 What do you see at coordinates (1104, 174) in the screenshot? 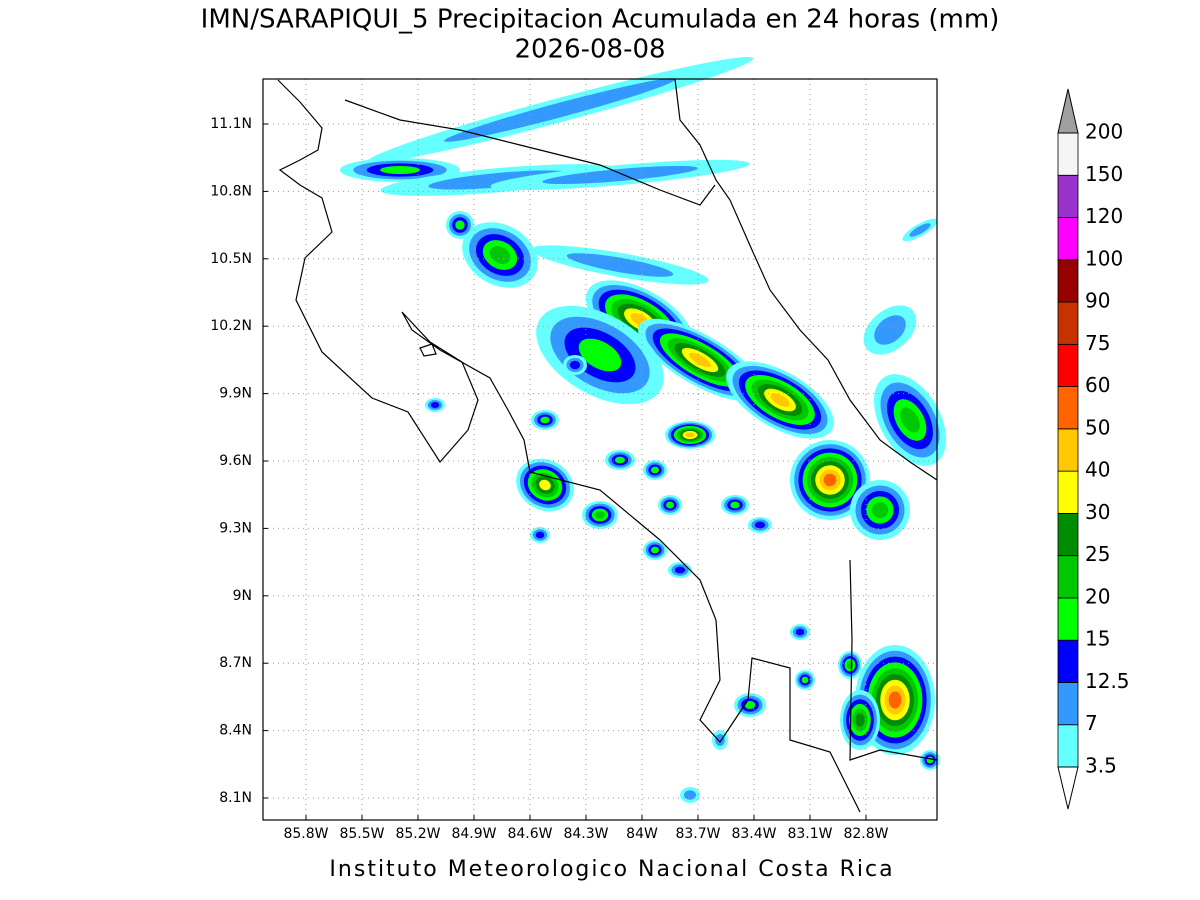
I see `colorbar-label: 150` at bounding box center [1104, 174].